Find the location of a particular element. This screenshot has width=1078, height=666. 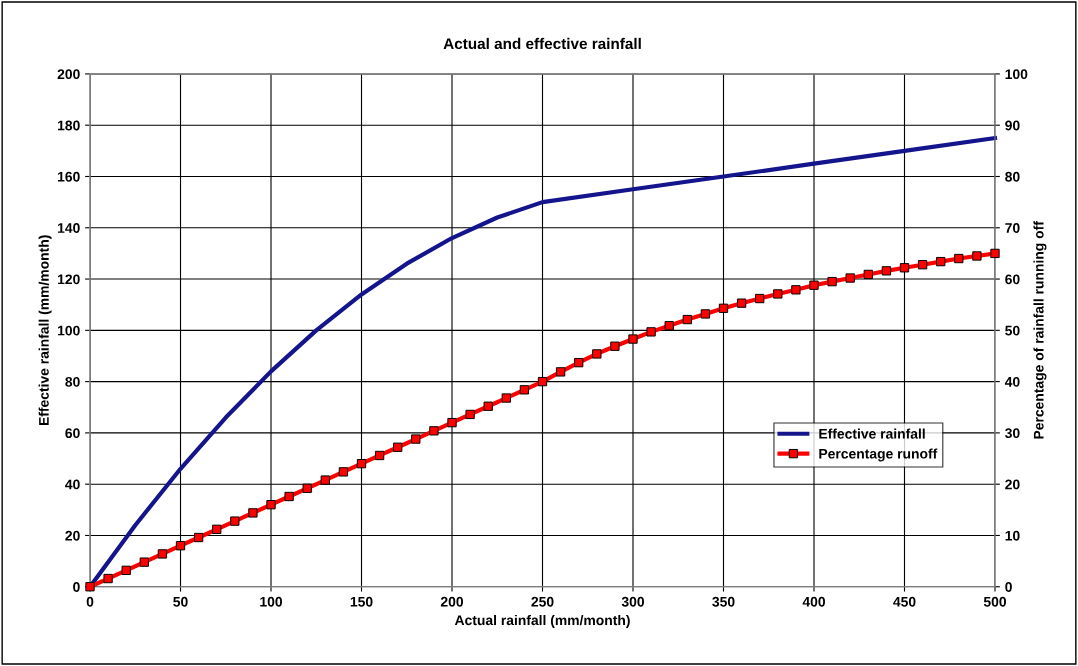

y-tick-label: 180 is located at coordinates (68, 125).